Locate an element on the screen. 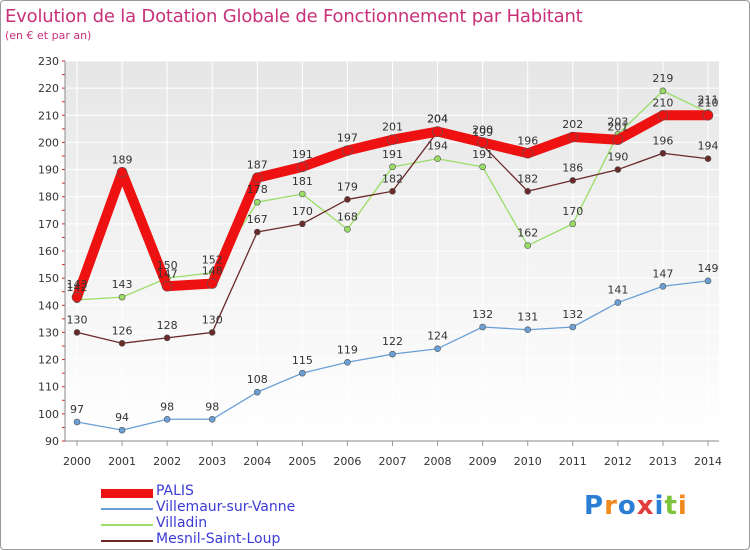 The height and width of the screenshot is (550, 750). y-tick-label: 90 is located at coordinates (52, 441).